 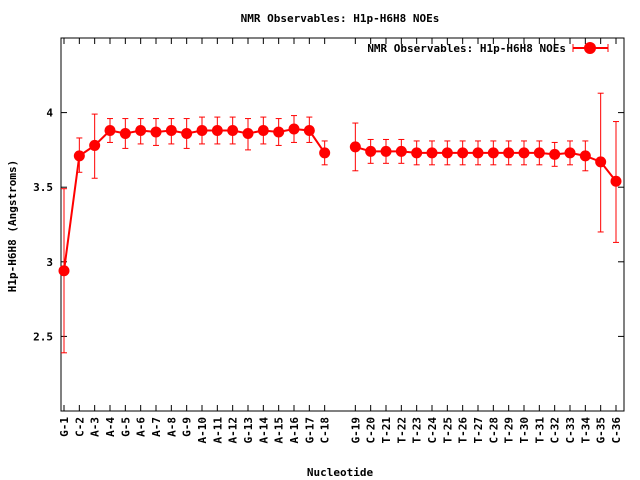 What do you see at coordinates (509, 430) in the screenshot?
I see `x-tick-label: T-29` at bounding box center [509, 430].